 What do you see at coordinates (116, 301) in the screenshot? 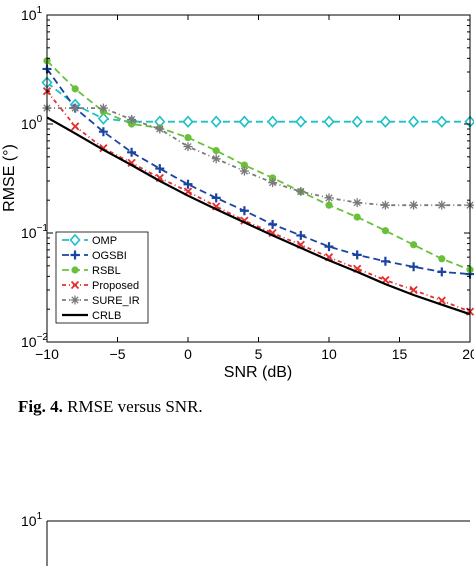
I see `legend-label-sure-ir: SURE_IR` at bounding box center [116, 301].